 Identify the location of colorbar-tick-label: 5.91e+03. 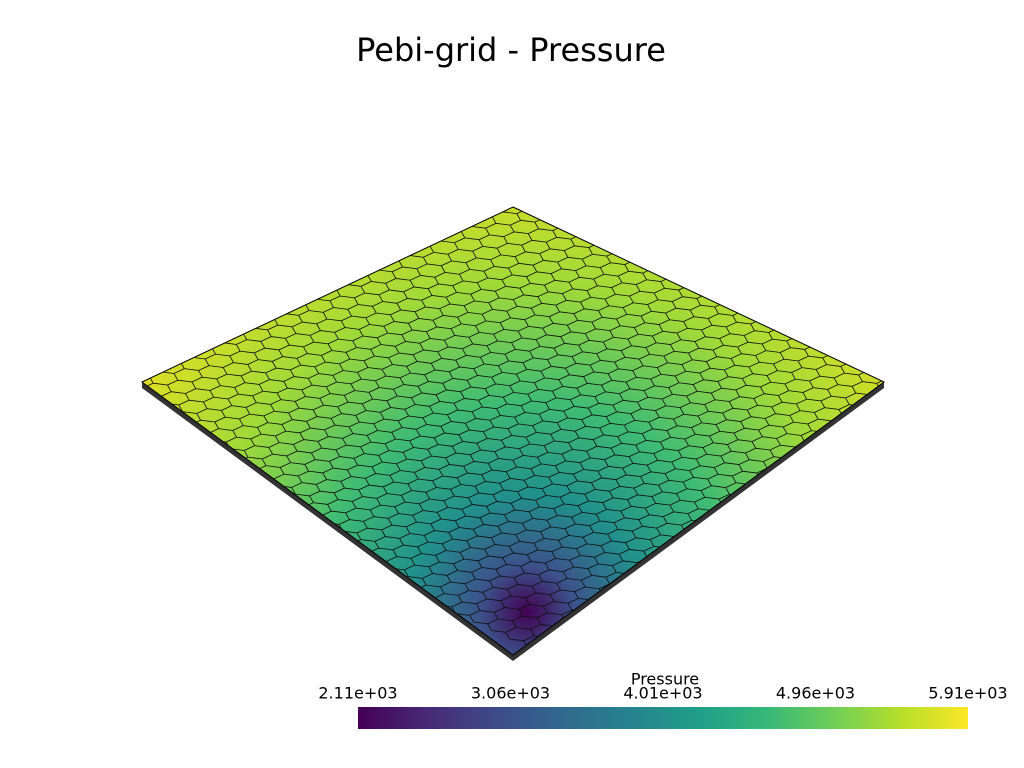
(967, 693).